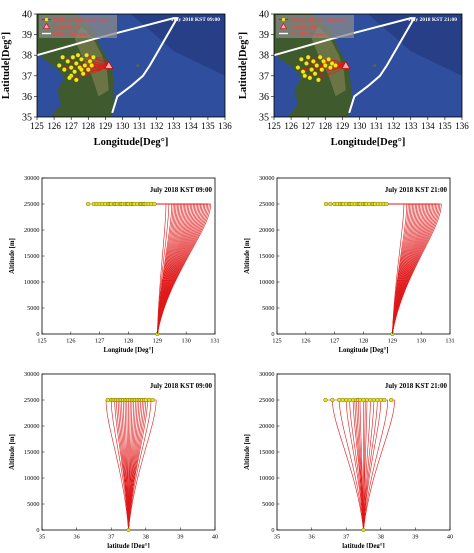  I want to click on chart-title: July 2018 KST 09:00, so click(181, 386).